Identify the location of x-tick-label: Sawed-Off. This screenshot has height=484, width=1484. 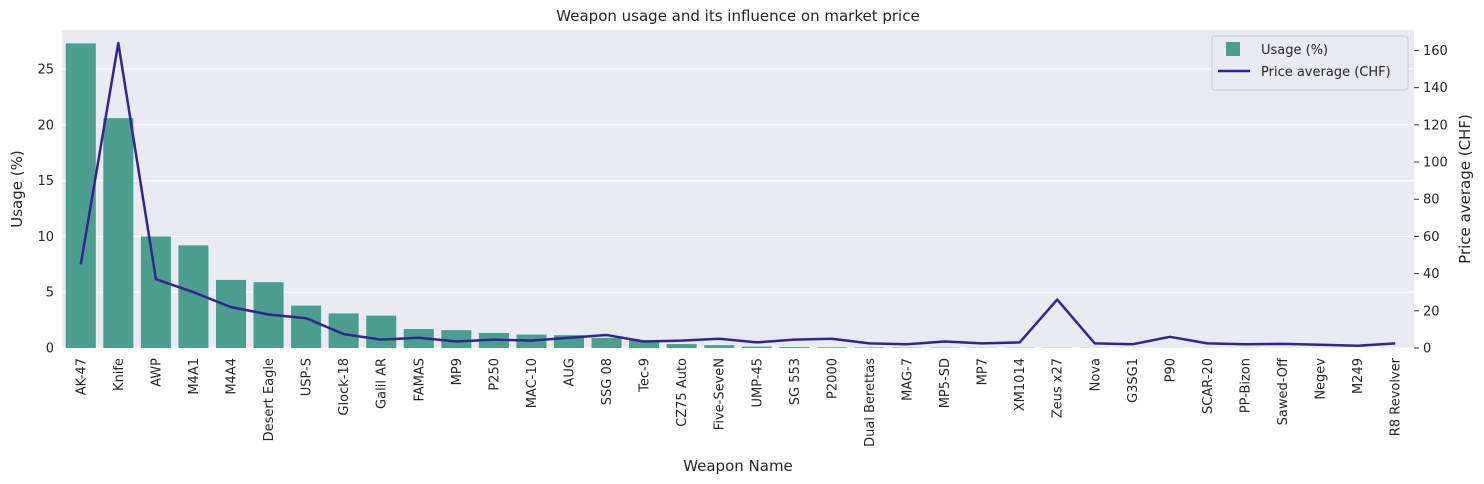
(1283, 391).